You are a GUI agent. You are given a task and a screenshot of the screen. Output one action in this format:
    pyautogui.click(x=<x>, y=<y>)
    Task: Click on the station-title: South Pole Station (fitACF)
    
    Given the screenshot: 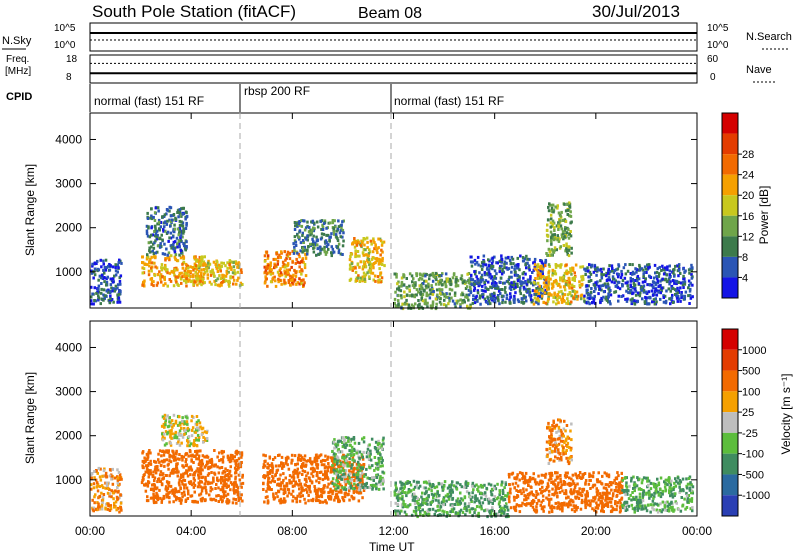 What is the action you would take?
    pyautogui.click(x=194, y=11)
    